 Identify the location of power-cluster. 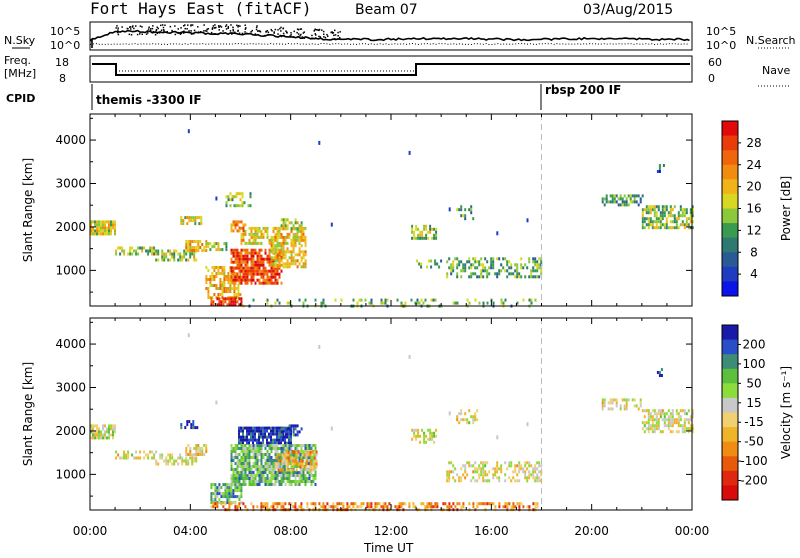
(238, 226).